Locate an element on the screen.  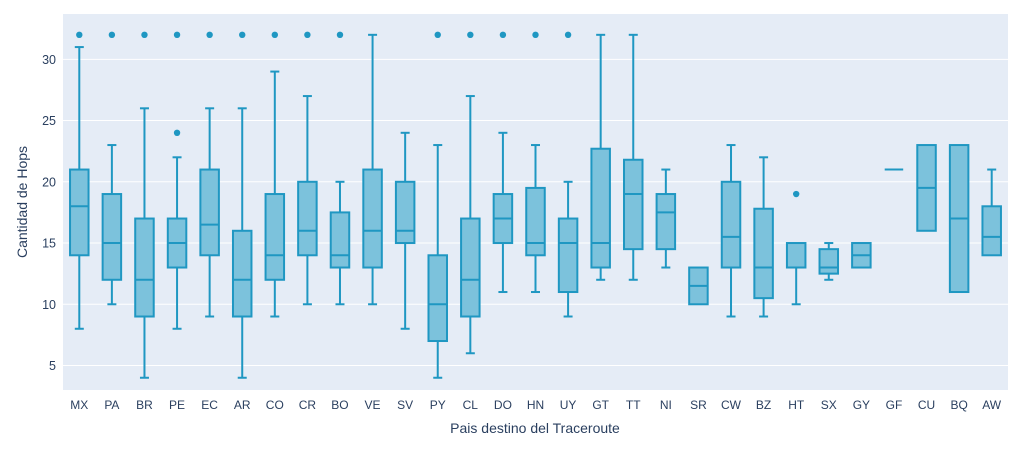
box-NI is located at coordinates (666, 218).